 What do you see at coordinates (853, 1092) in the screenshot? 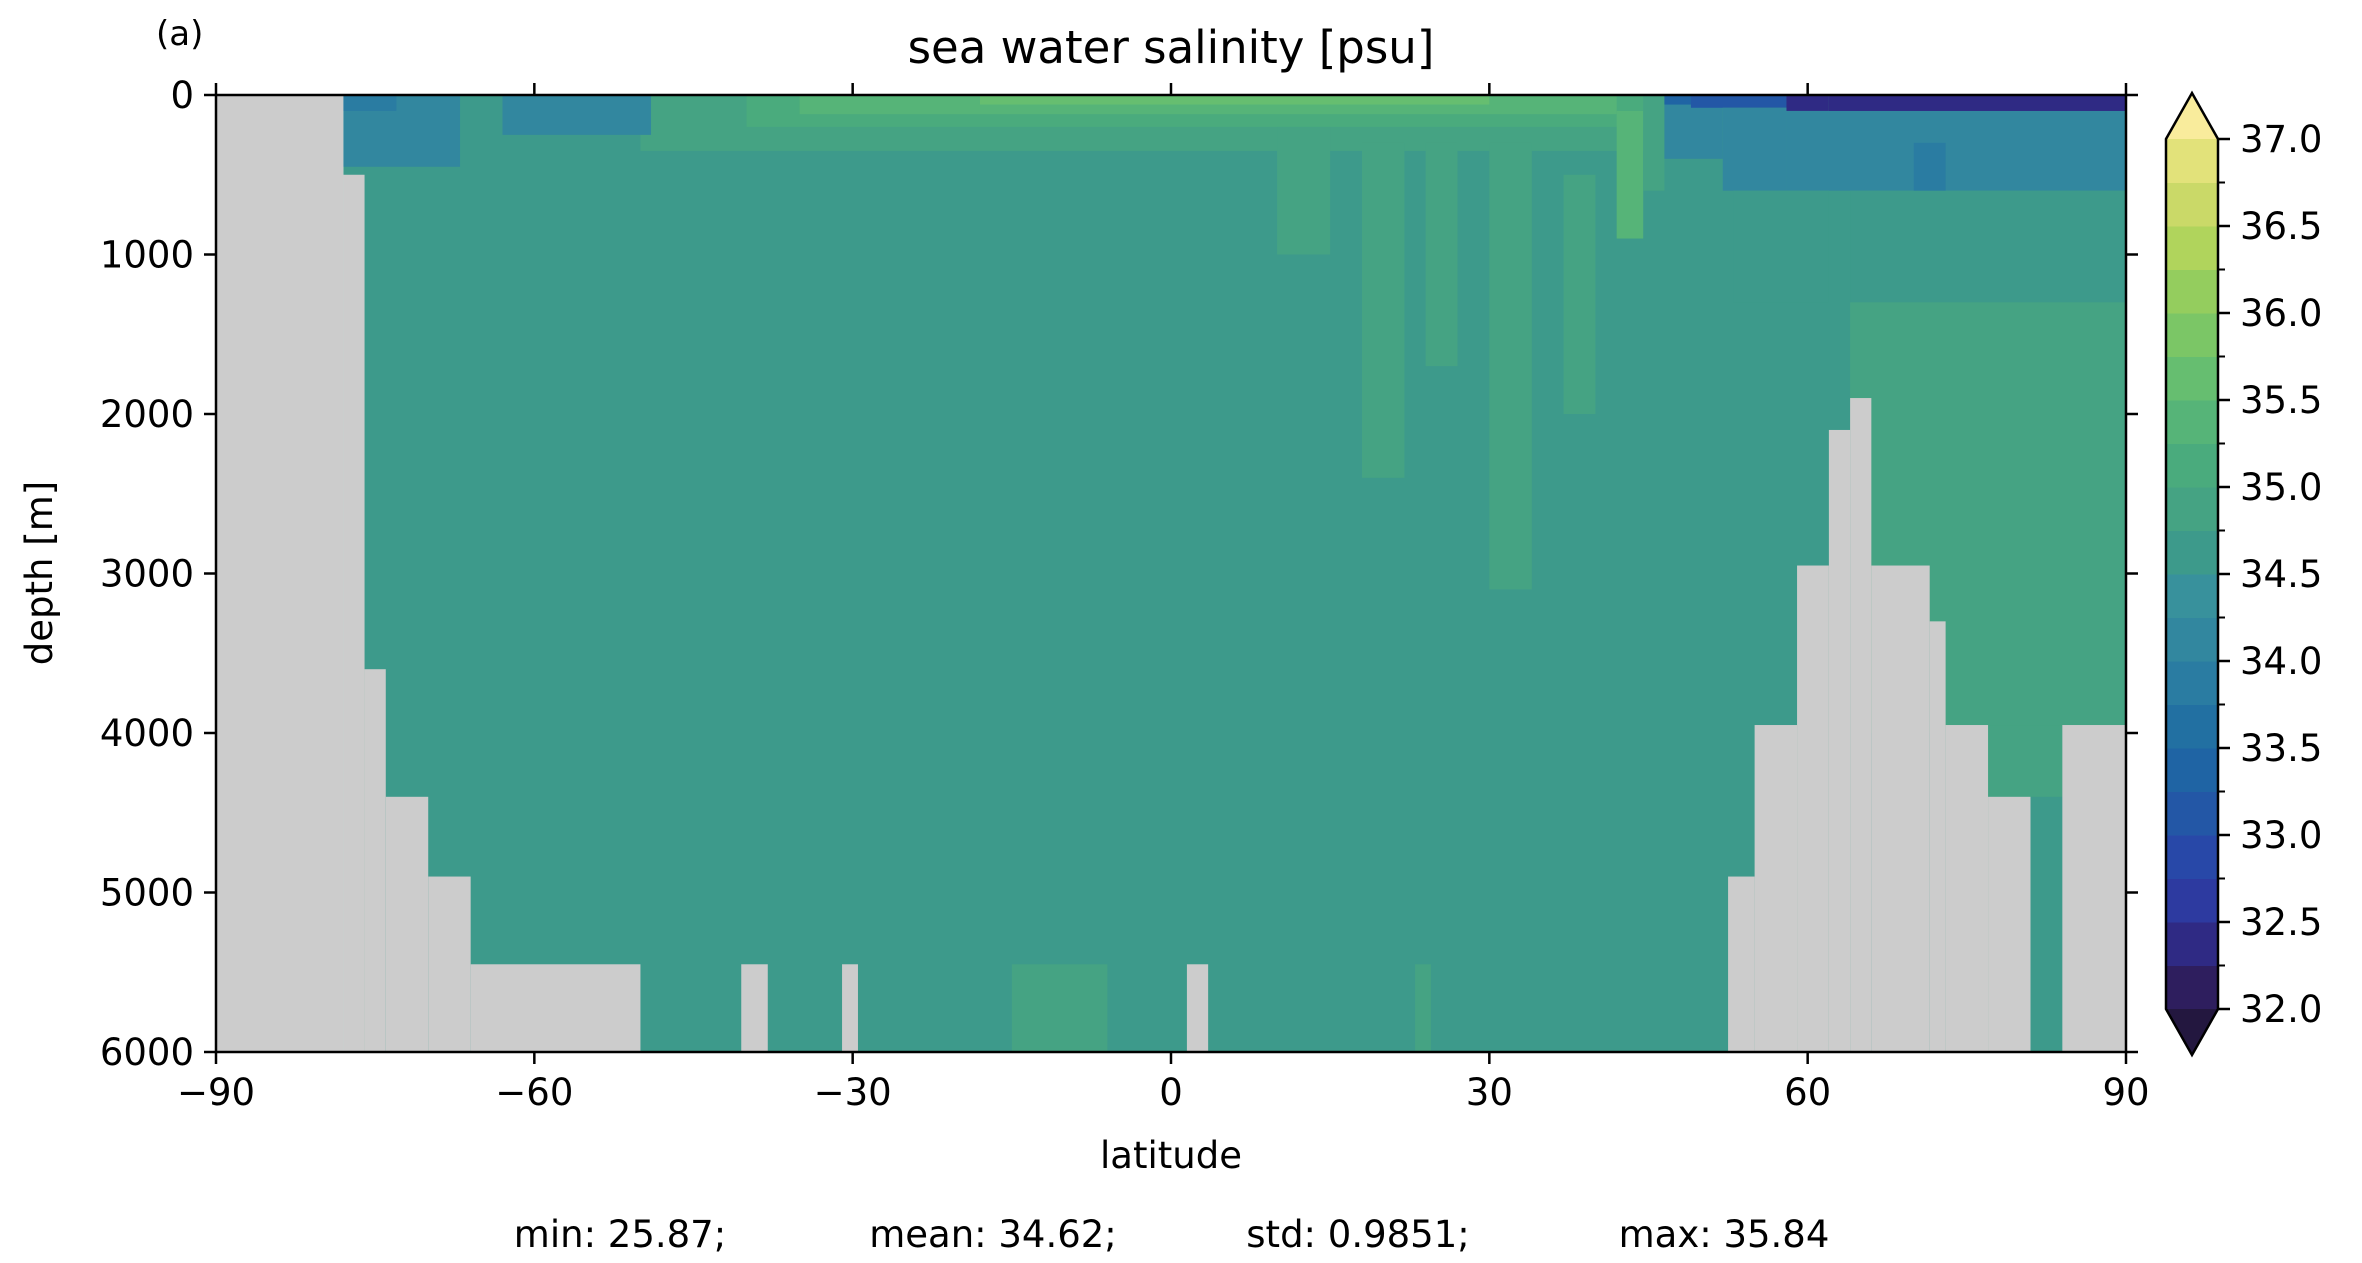
I see `x-tick-label: −30` at bounding box center [853, 1092].